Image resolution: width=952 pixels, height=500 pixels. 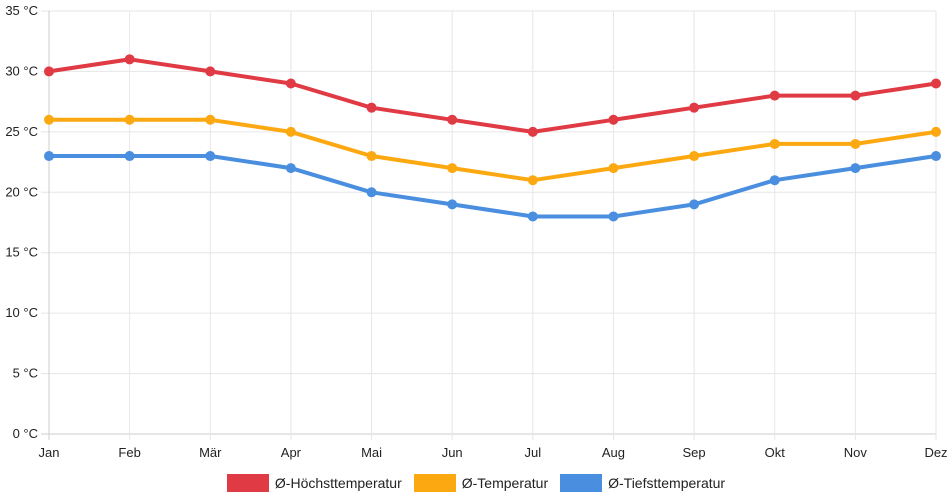 What do you see at coordinates (49, 452) in the screenshot?
I see `x-tick-label: Jan` at bounding box center [49, 452].